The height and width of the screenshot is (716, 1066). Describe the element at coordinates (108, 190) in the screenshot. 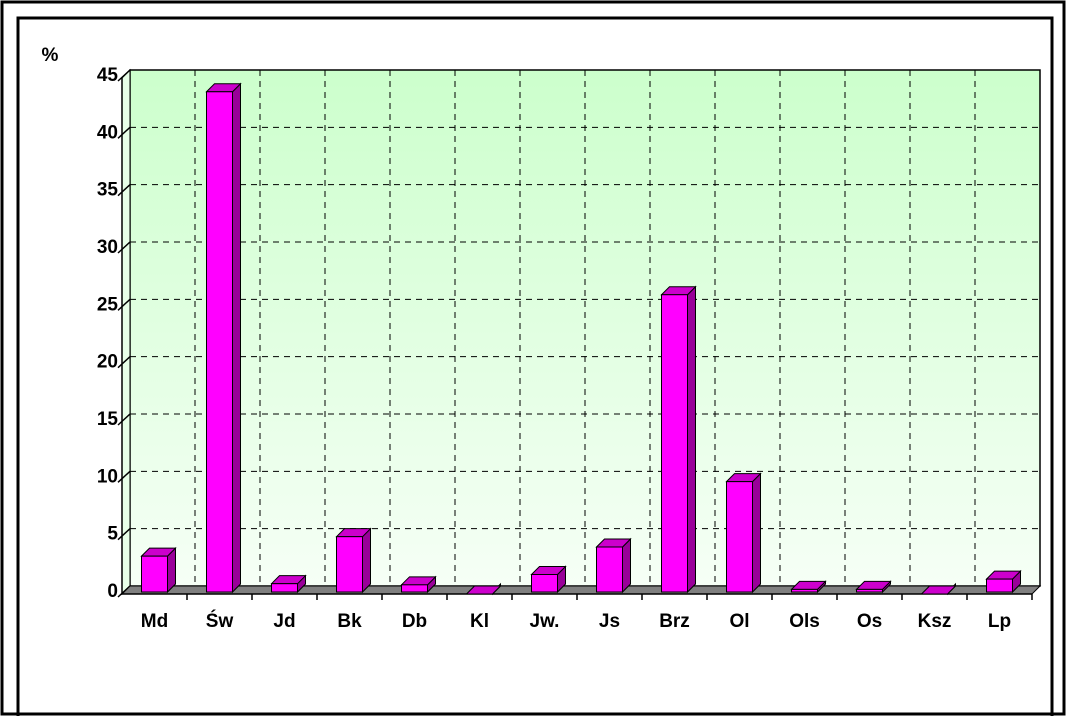

I see `y-tick-label: 35` at that location.